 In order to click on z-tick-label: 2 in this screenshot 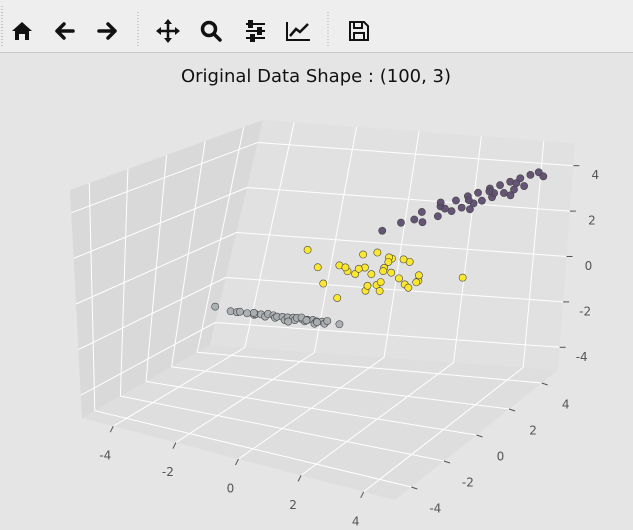, I will do `click(592, 221)`.